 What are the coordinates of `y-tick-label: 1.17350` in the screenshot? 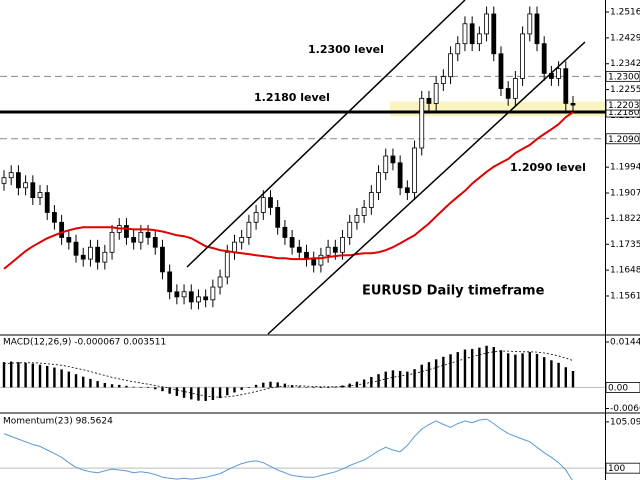 It's located at (625, 245).